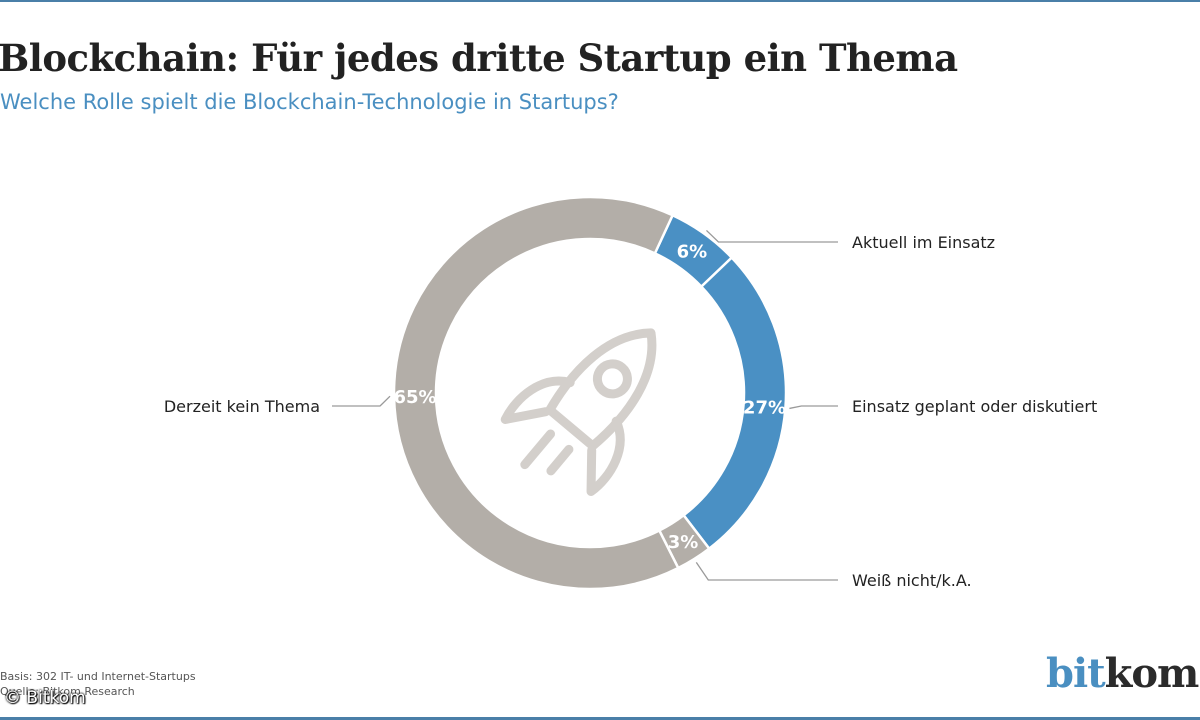 This screenshot has height=720, width=1200. What do you see at coordinates (764, 408) in the screenshot?
I see `value-label-einsatz-geplant-oder-diskutiert: 27%` at bounding box center [764, 408].